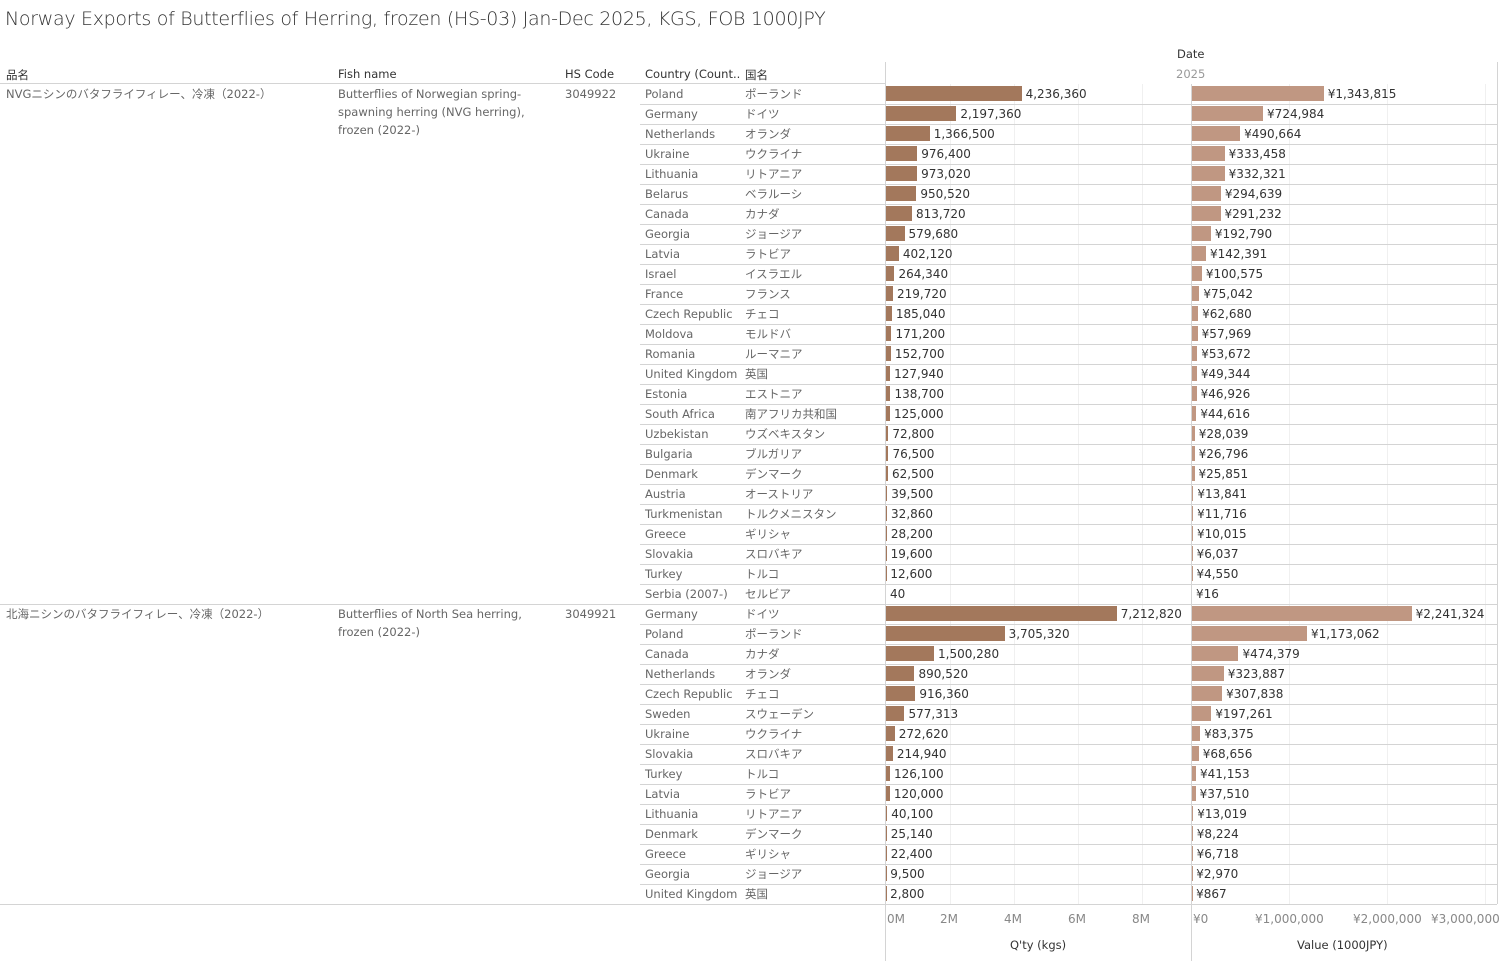 This screenshot has width=1499, height=961. What do you see at coordinates (663, 254) in the screenshot?
I see `country-name: Latvia` at bounding box center [663, 254].